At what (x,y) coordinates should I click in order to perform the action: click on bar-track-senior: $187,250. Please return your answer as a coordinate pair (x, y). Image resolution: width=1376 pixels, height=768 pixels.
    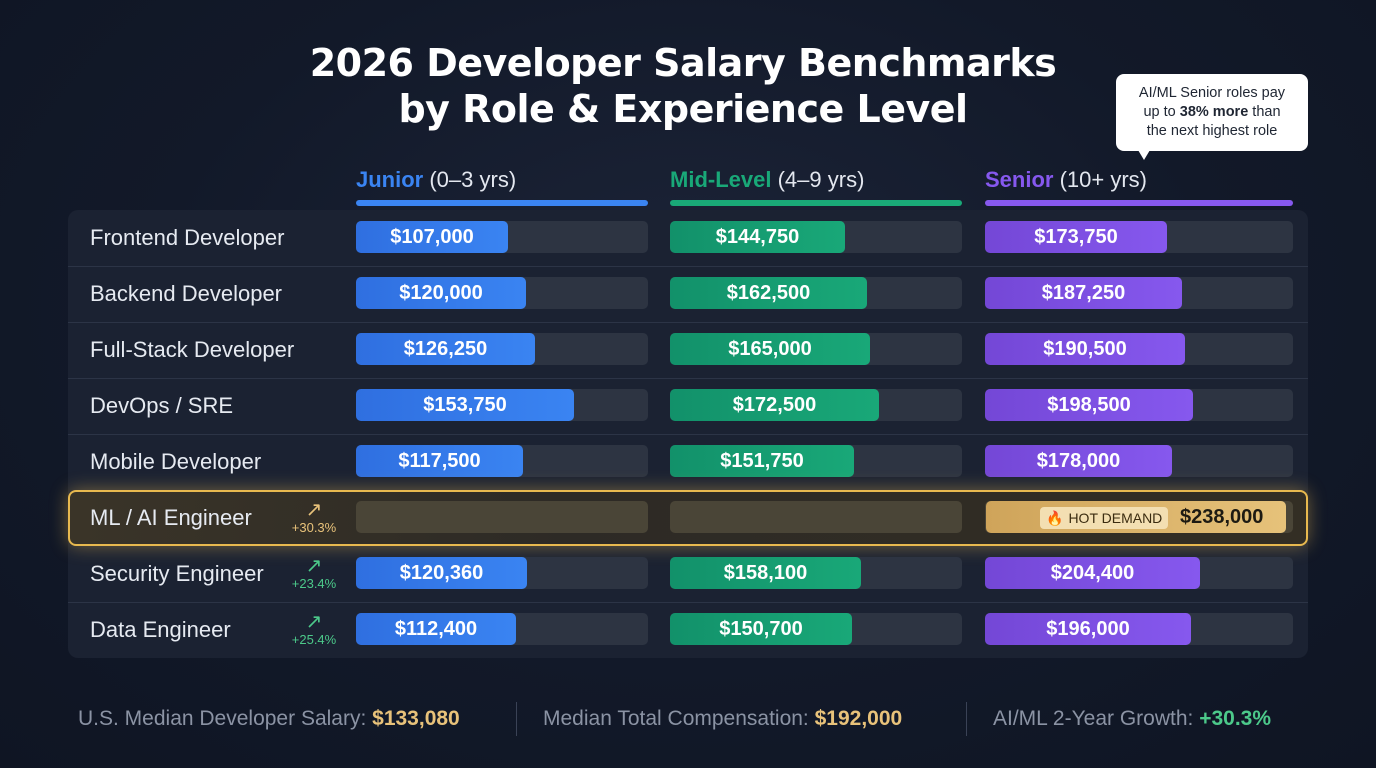
    Looking at the image, I should click on (1139, 293).